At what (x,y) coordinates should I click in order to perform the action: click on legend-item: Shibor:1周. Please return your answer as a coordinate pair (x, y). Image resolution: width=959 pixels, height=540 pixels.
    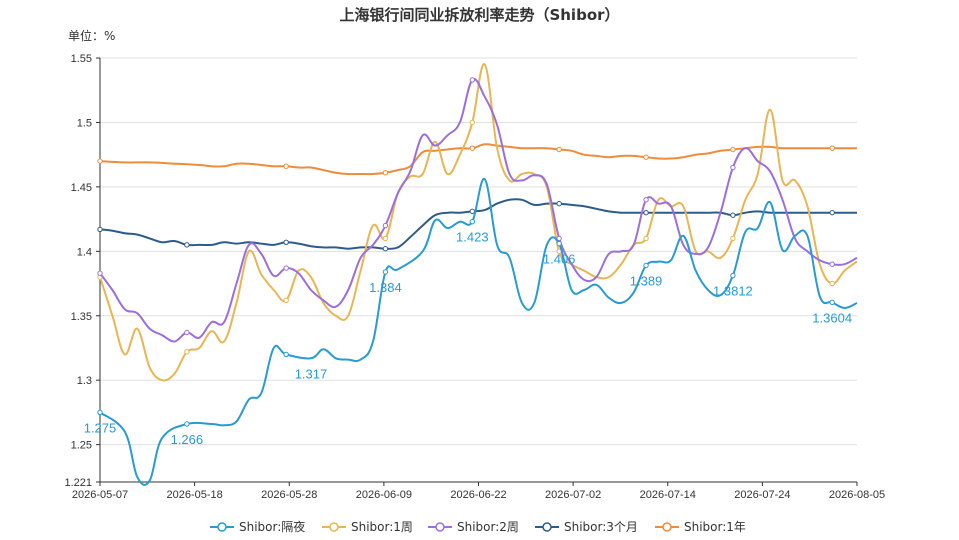
    Looking at the image, I should click on (367, 527).